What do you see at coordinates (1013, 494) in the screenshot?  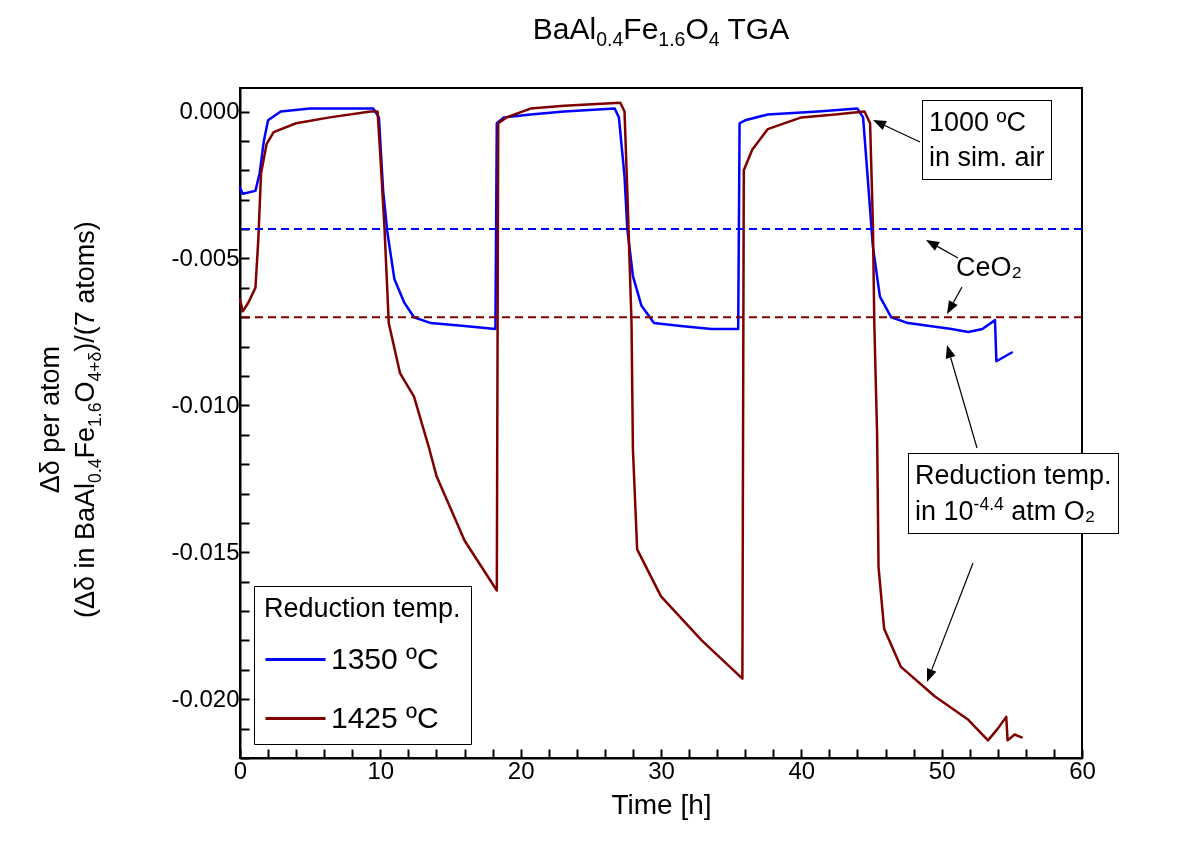 I see `note-box: Reduction temp. in 10$^{-4.4}$ atm O₂` at bounding box center [1013, 494].